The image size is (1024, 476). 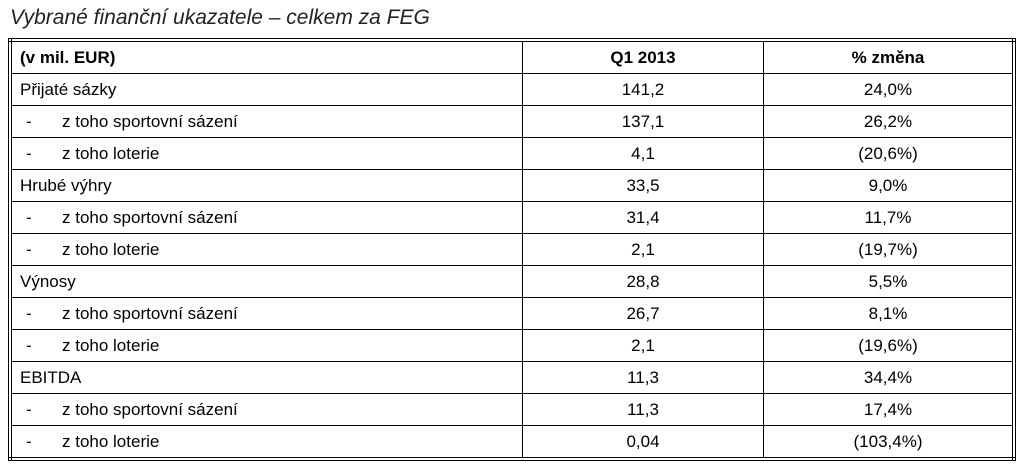 I want to click on table-row: - z toho sportovní sázení 26,7 8,1%, so click(x=512, y=313).